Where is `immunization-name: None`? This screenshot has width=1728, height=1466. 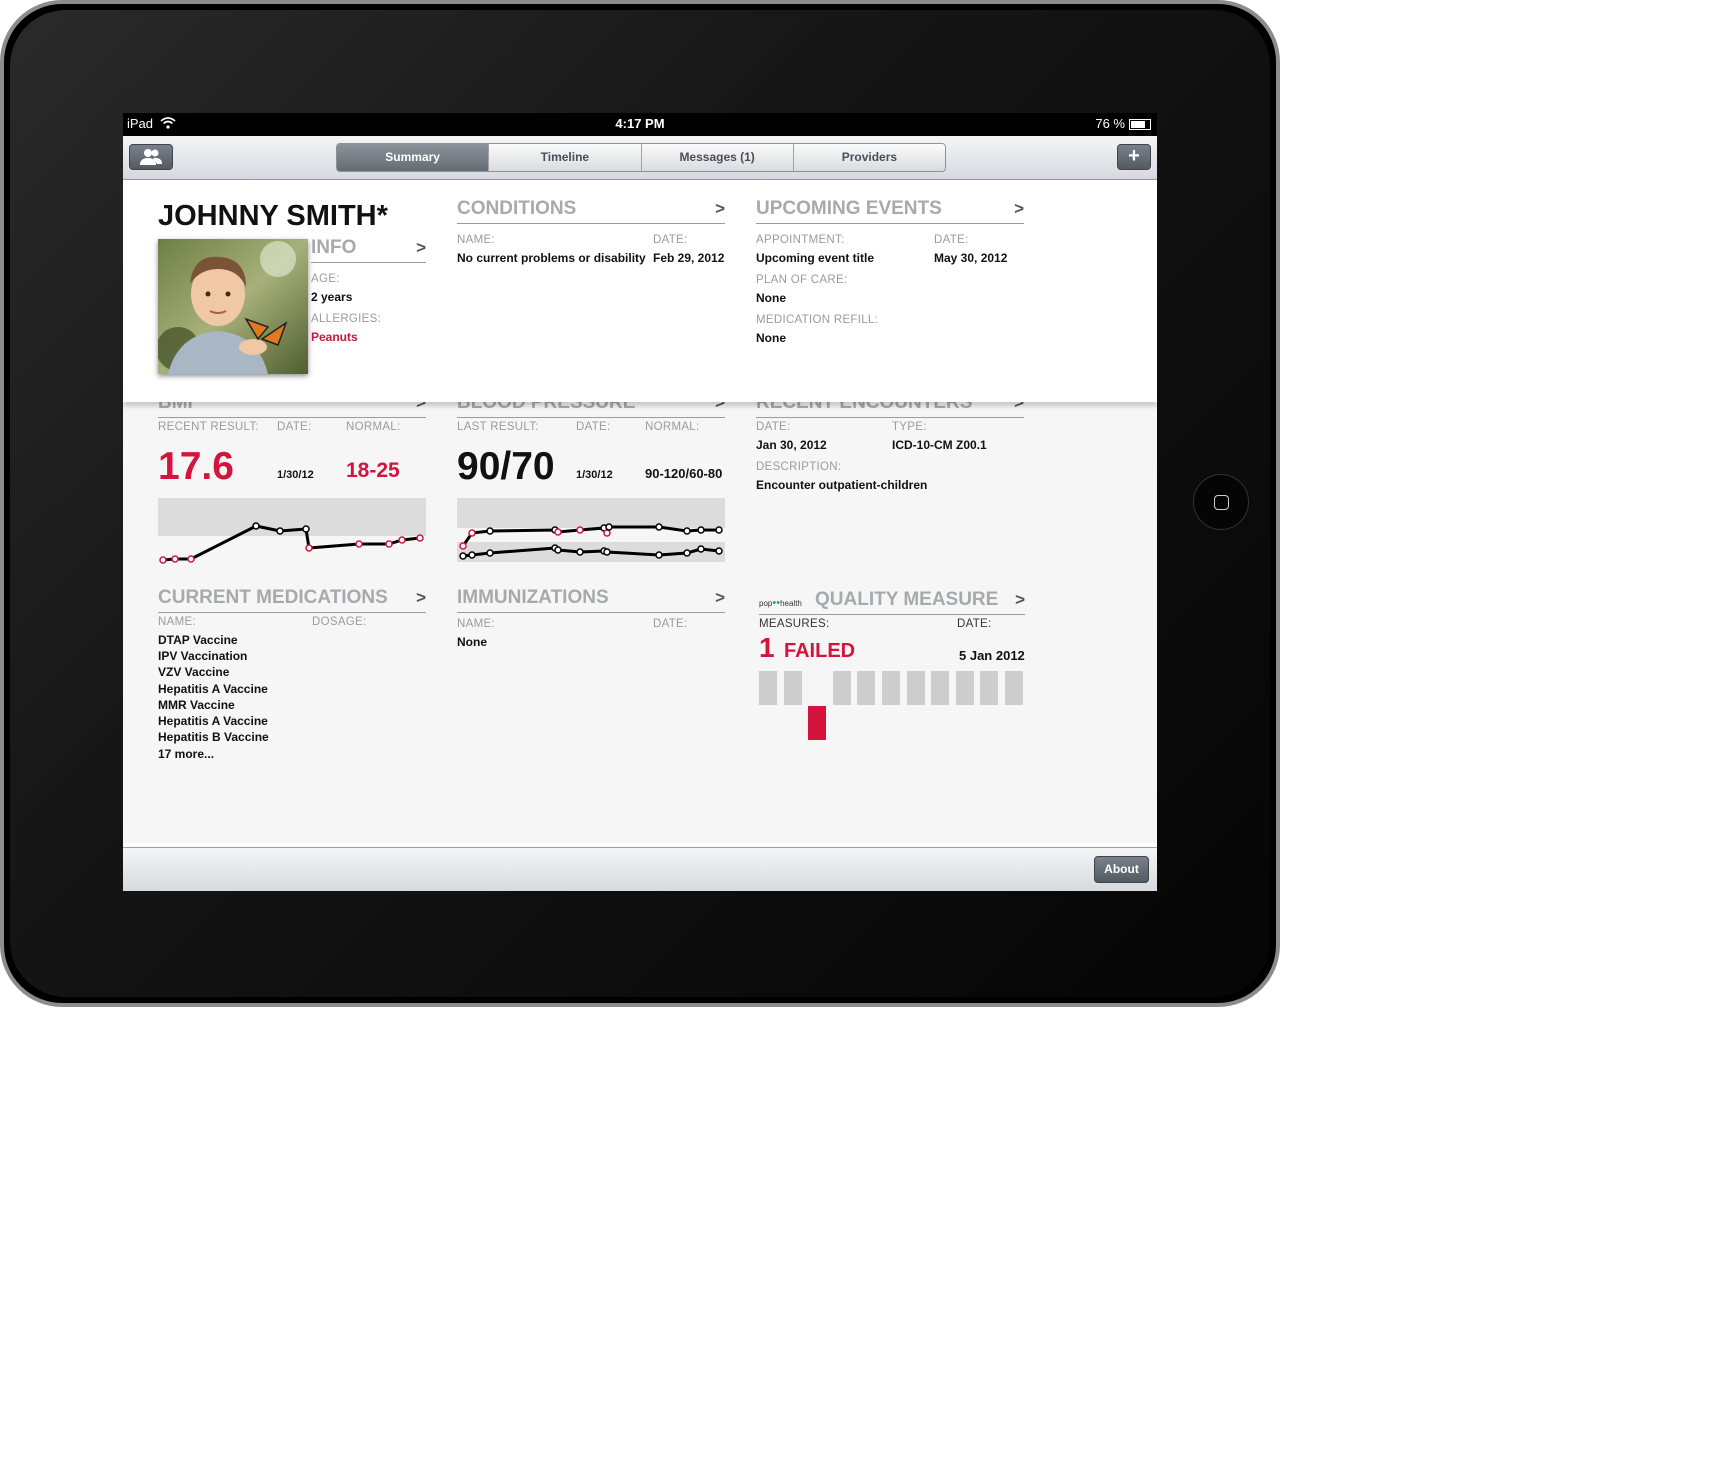
immunization-name: None is located at coordinates (472, 642).